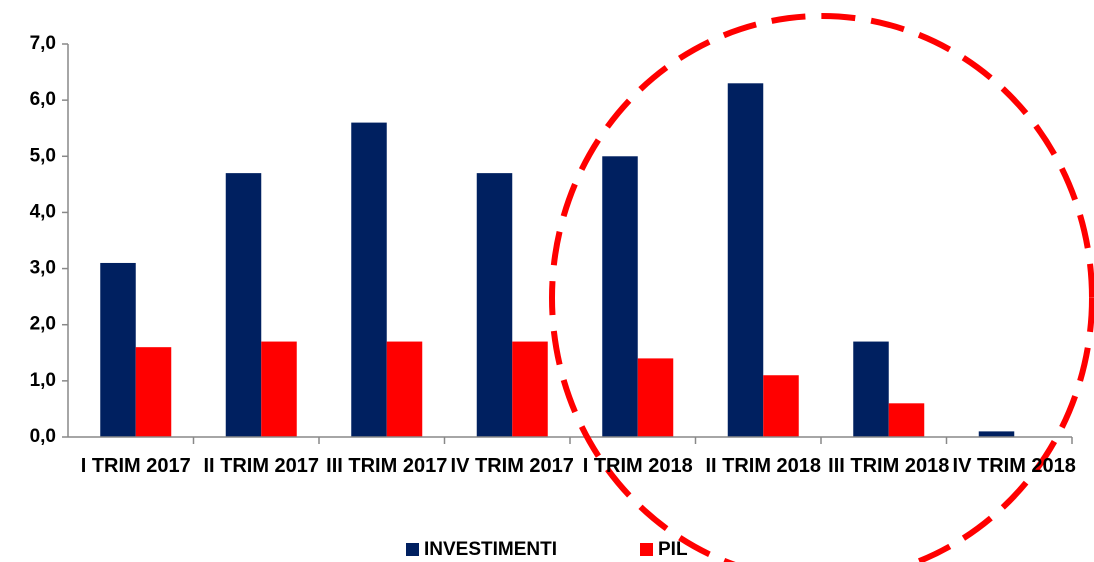 The image size is (1094, 562). Describe the element at coordinates (43, 436) in the screenshot. I see `y-tick-label: 0,0` at that location.